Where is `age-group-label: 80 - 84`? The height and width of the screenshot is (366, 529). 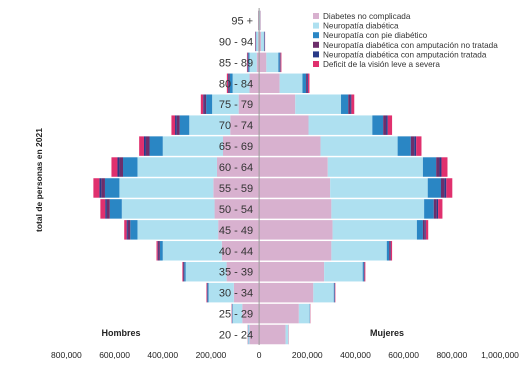
age-group-label: 80 - 84 is located at coordinates (236, 84).